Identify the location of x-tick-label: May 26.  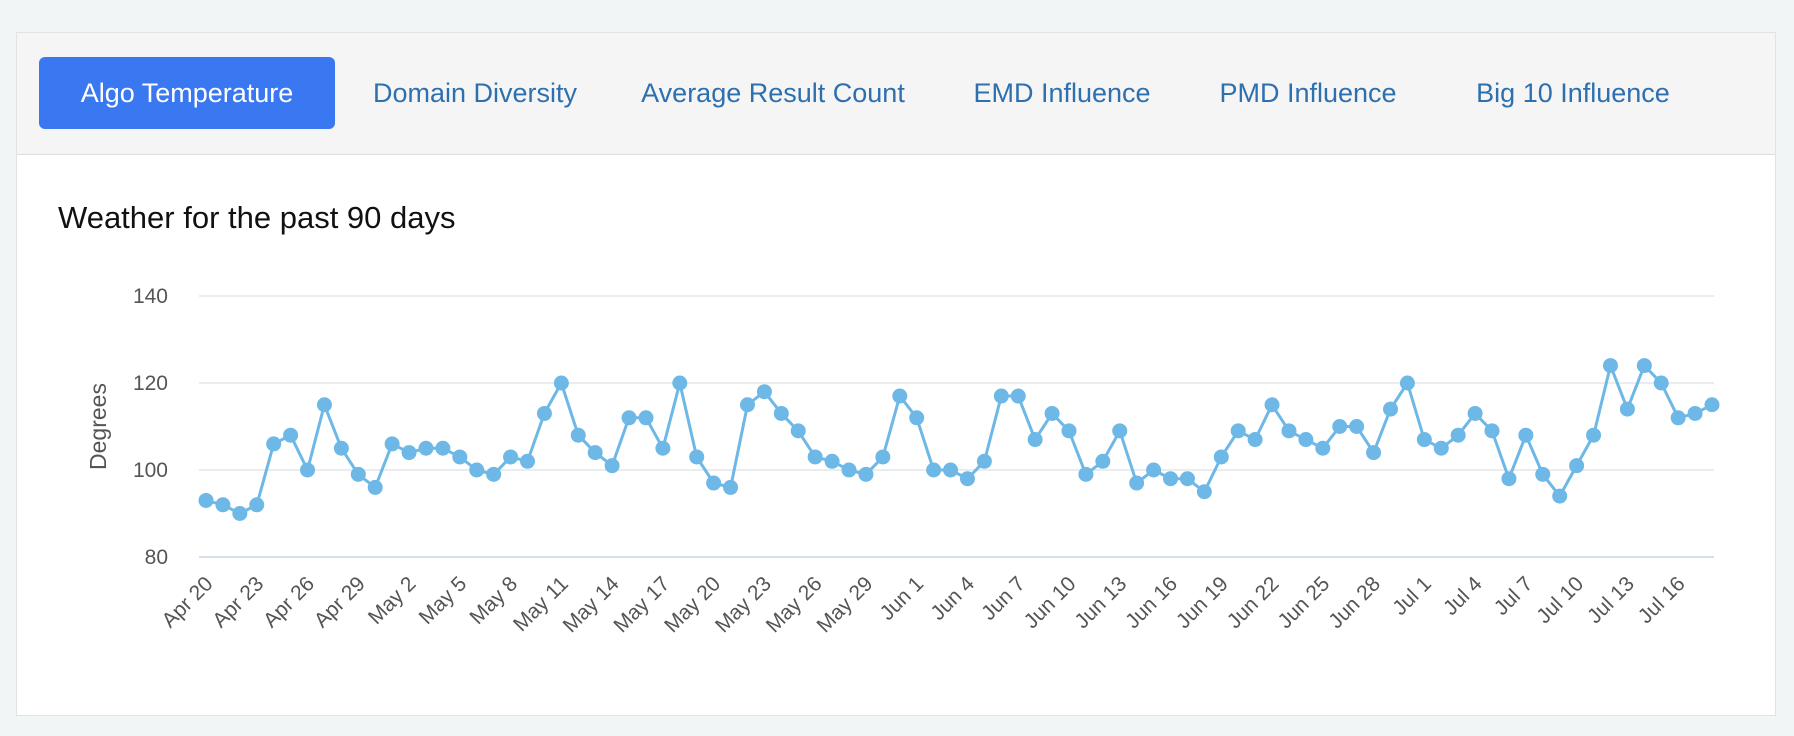
(794, 604).